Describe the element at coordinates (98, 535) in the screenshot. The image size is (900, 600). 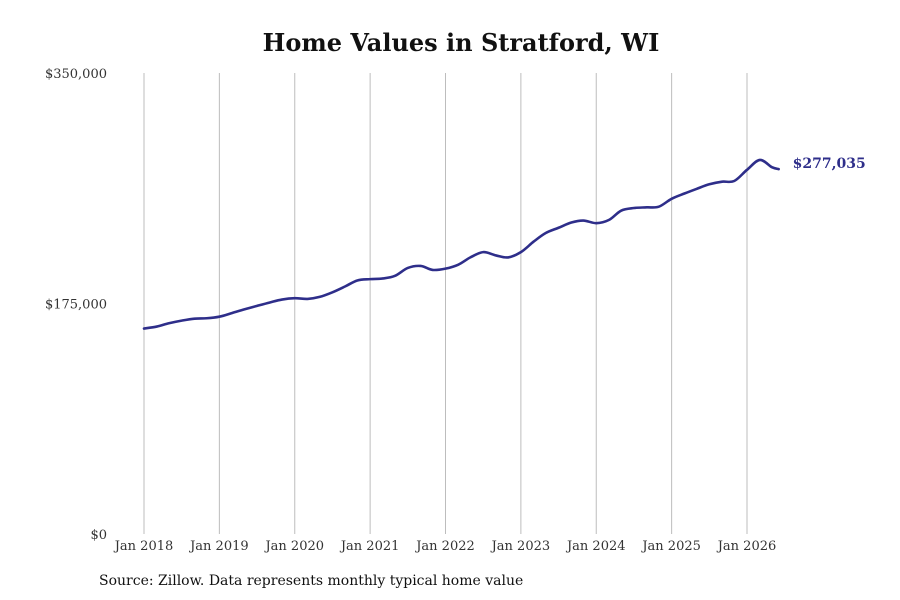
I see `y-tick-label: $0` at that location.